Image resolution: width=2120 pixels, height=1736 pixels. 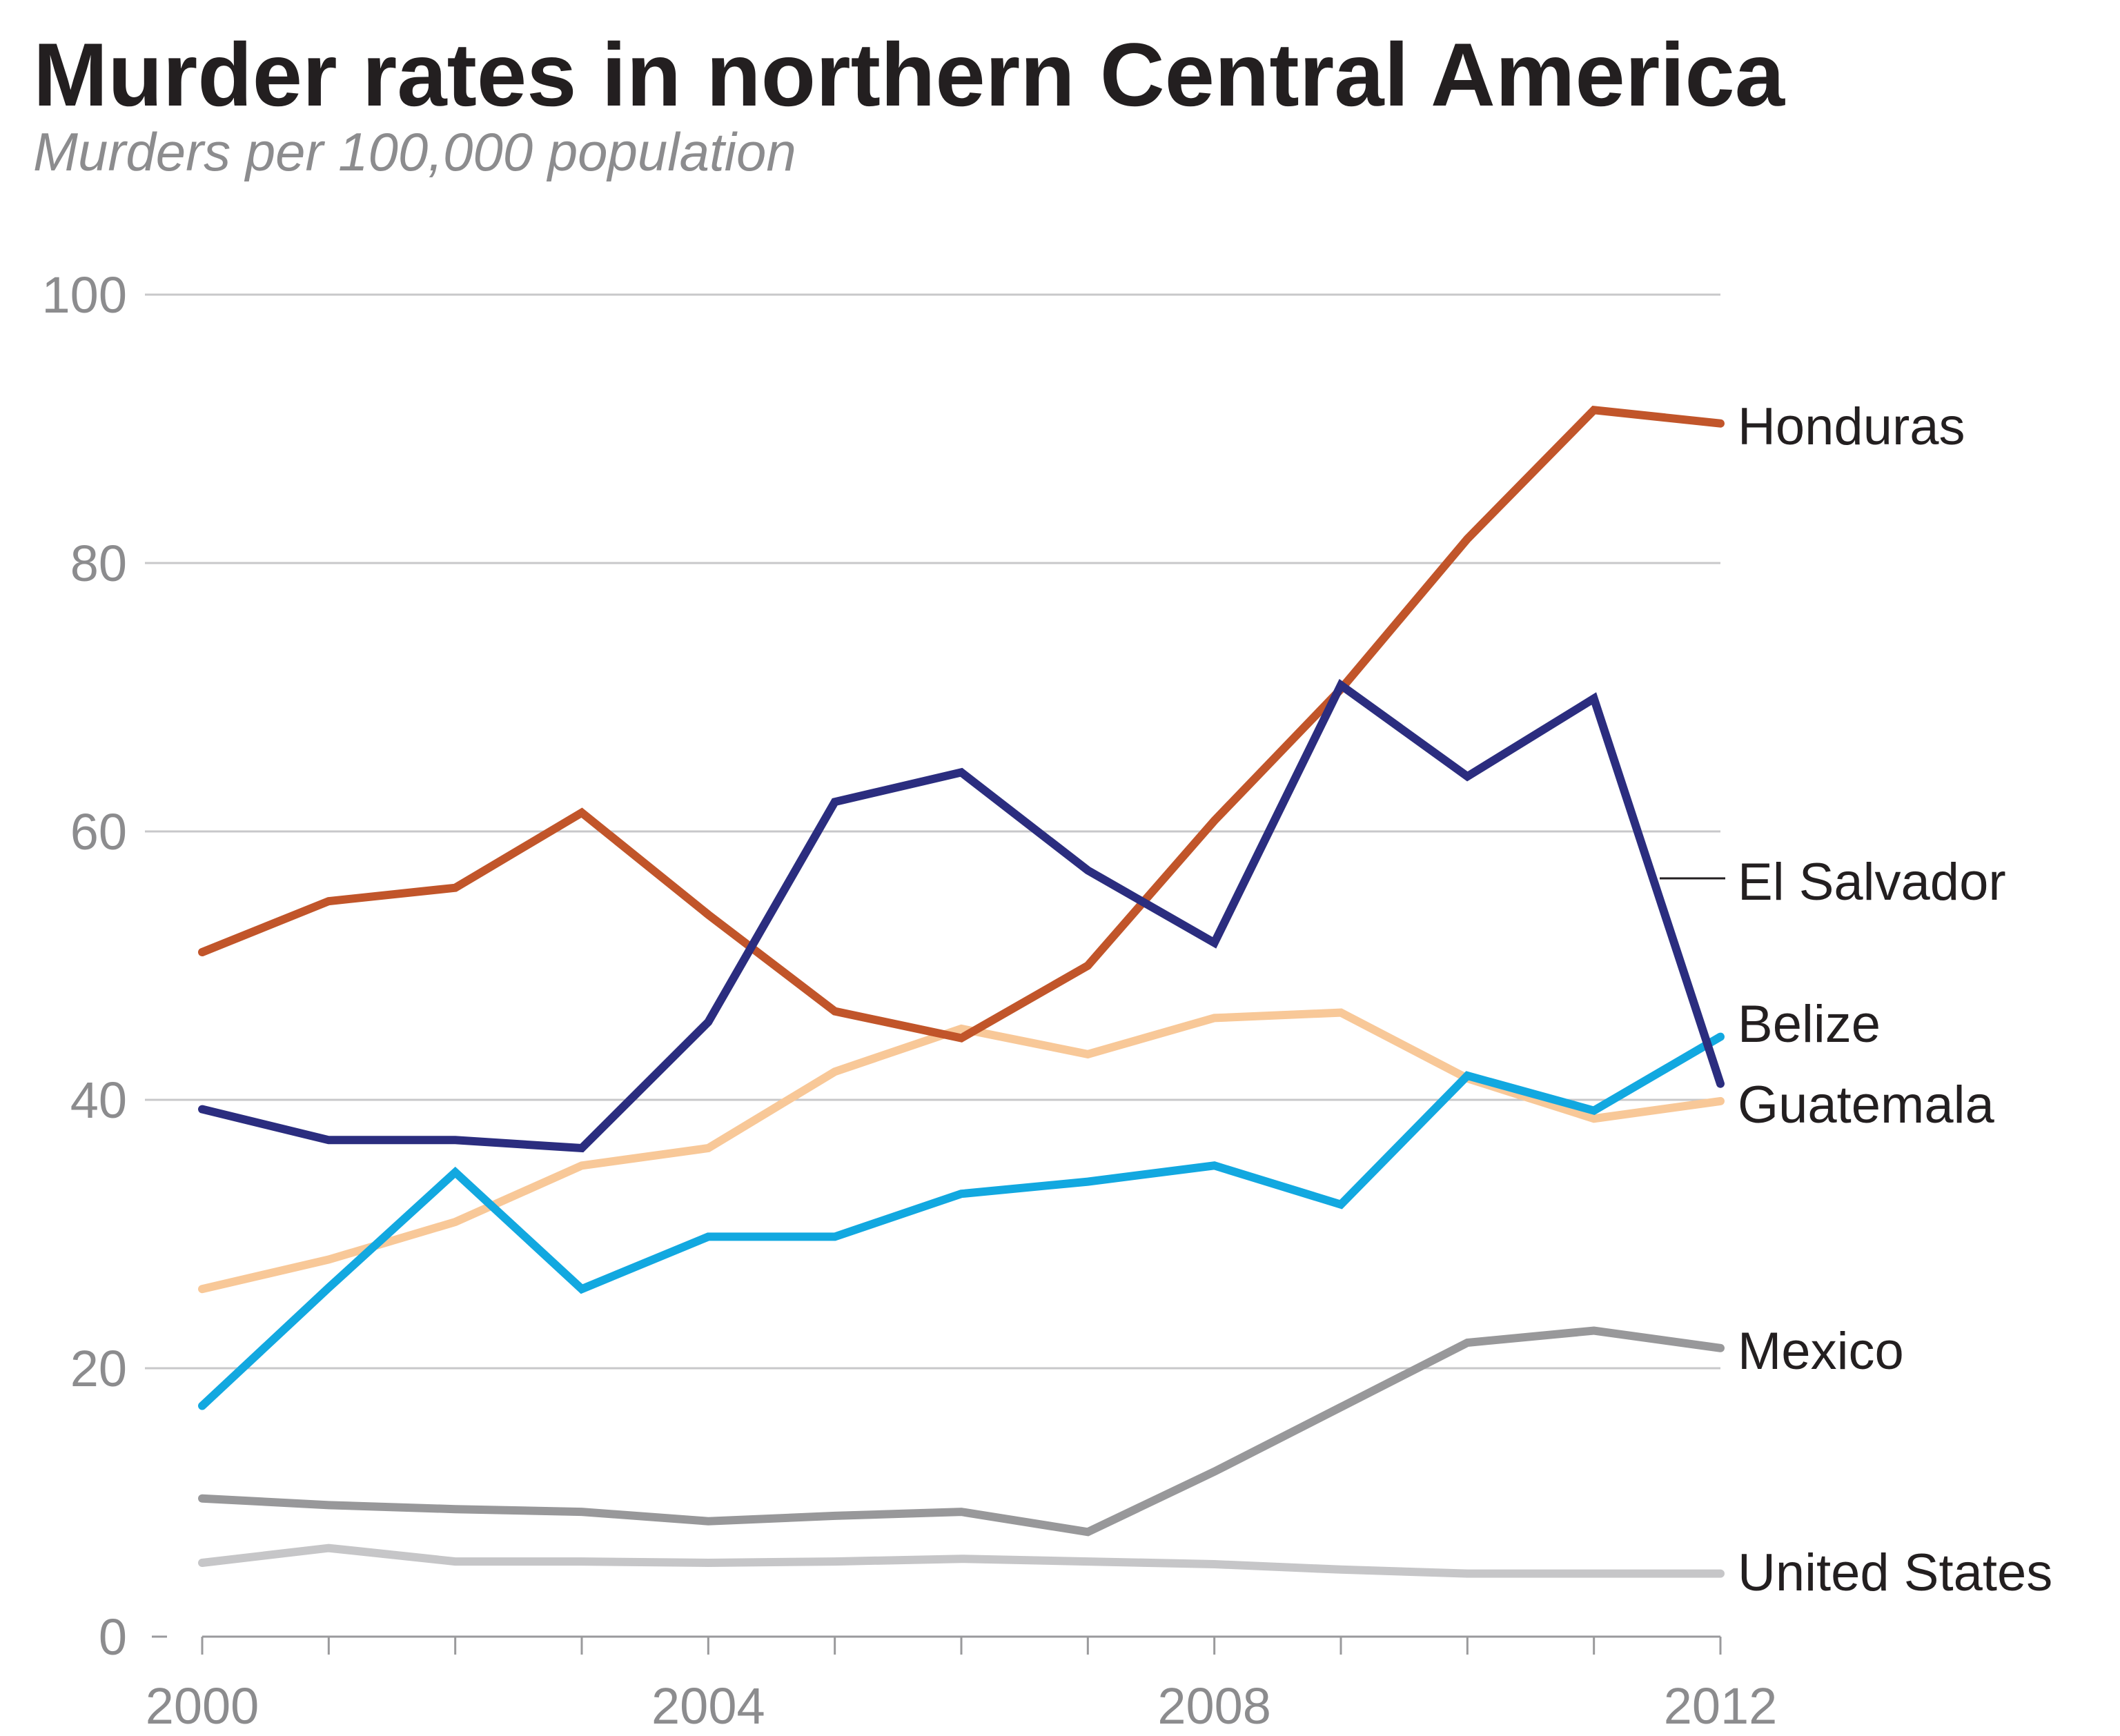 I want to click on series-line-mexico, so click(x=961, y=1431).